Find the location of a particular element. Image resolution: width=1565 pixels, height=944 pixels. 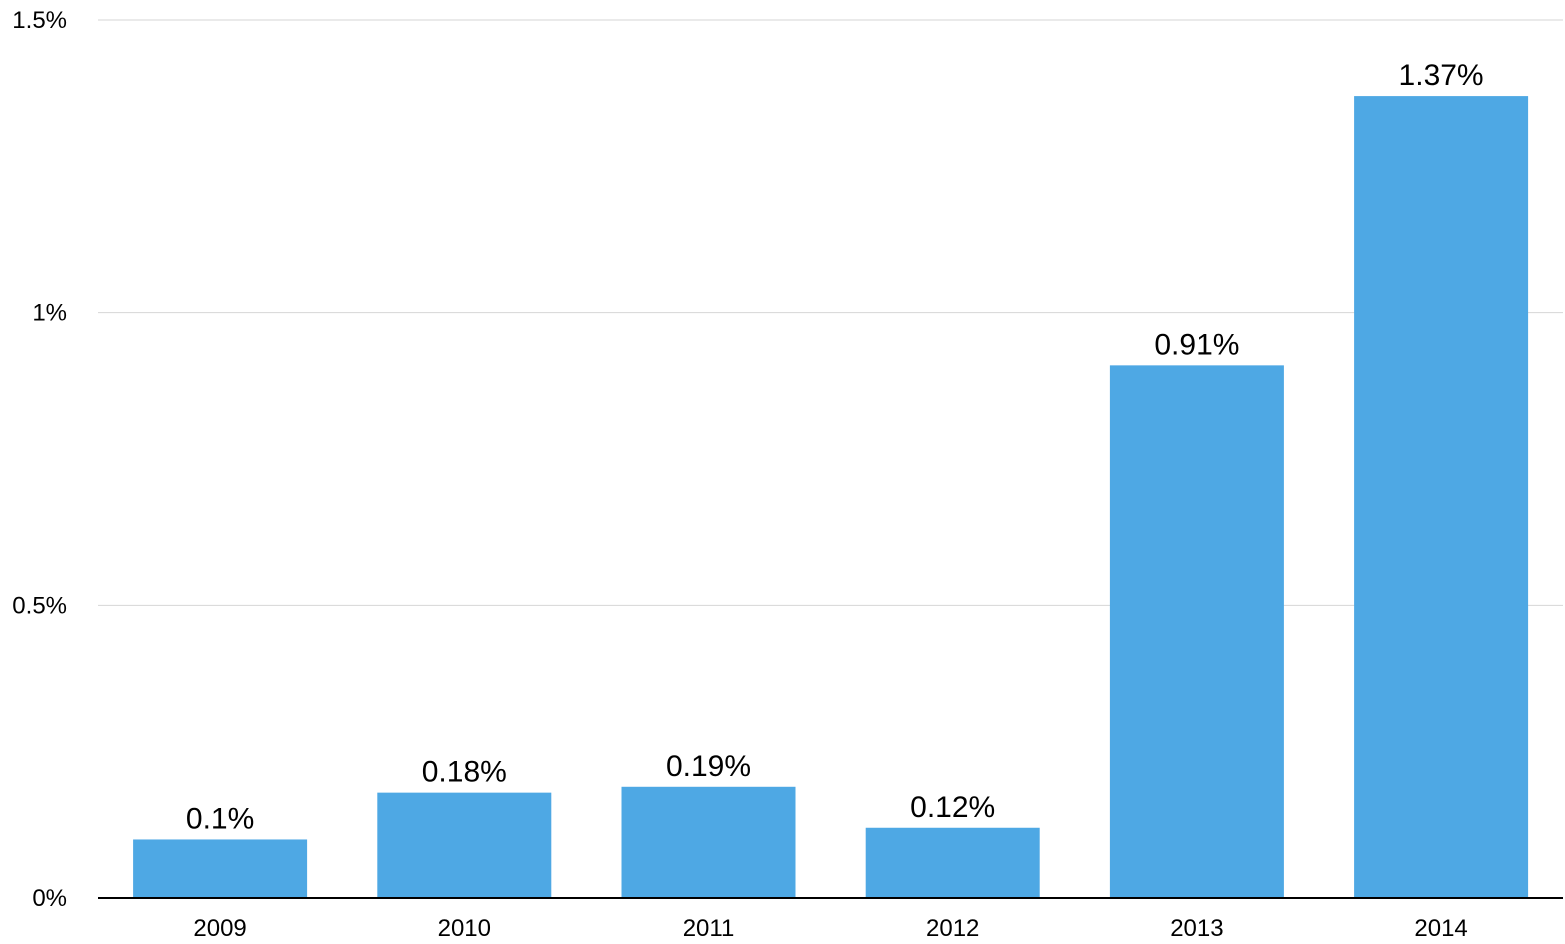

x-tick-label: 2011 is located at coordinates (709, 928).